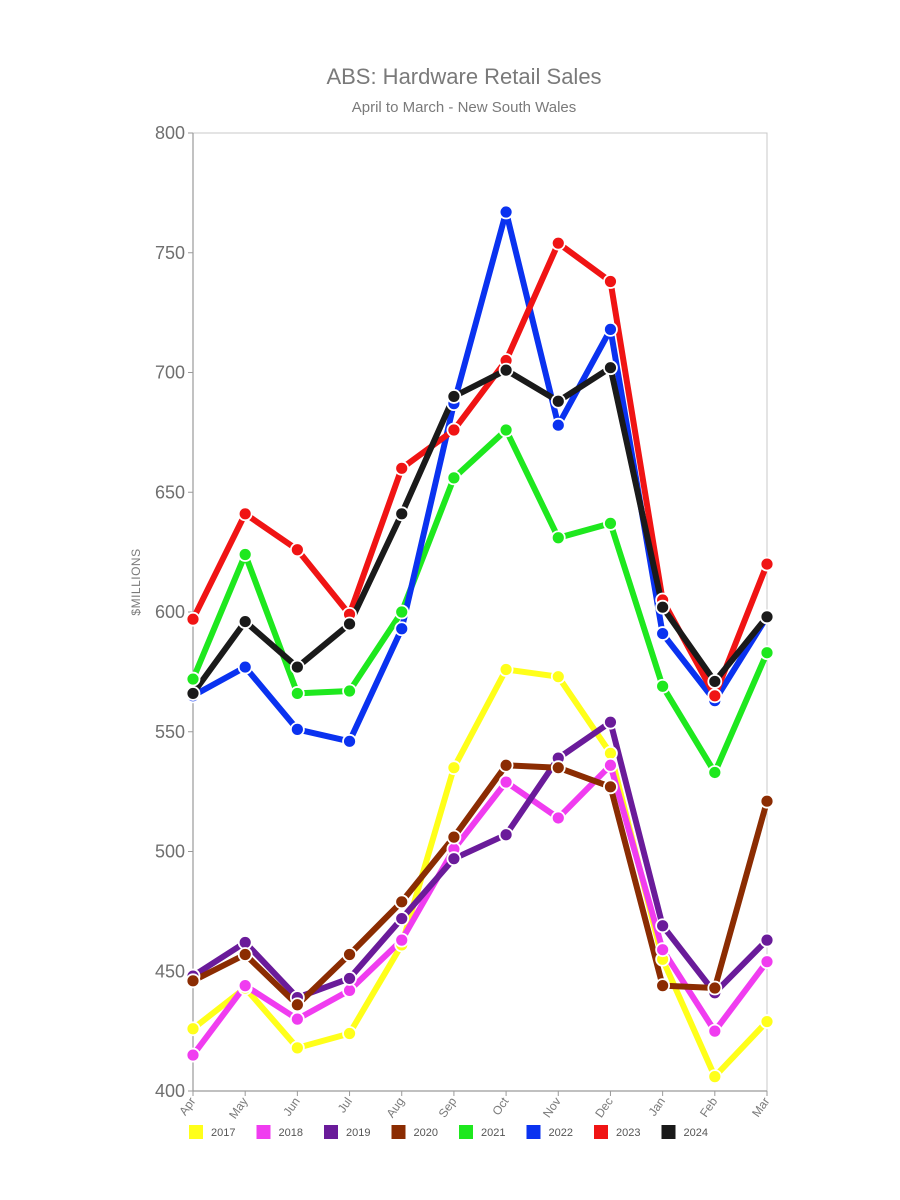 Image resolution: width=900 pixels, height=1200 pixels. What do you see at coordinates (663, 686) in the screenshot?
I see `data-point-2021-Jan` at bounding box center [663, 686].